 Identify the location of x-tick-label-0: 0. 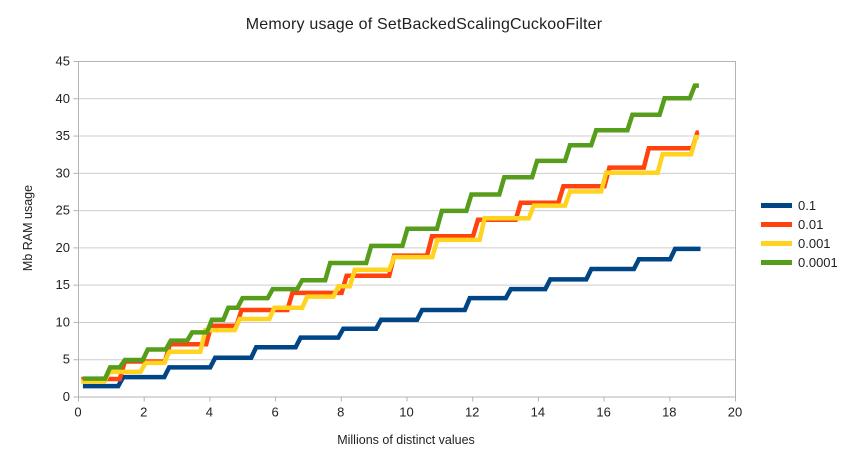
(77, 412).